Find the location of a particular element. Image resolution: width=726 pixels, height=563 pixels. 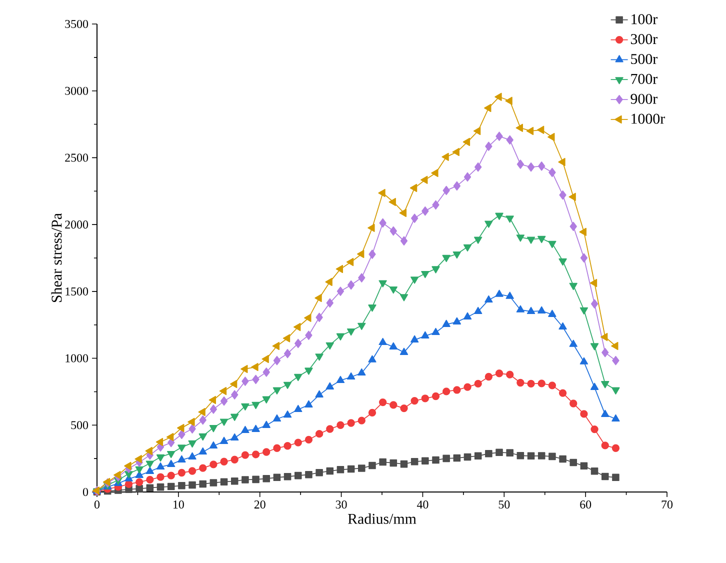

x-tick-label: 20 is located at coordinates (260, 504).